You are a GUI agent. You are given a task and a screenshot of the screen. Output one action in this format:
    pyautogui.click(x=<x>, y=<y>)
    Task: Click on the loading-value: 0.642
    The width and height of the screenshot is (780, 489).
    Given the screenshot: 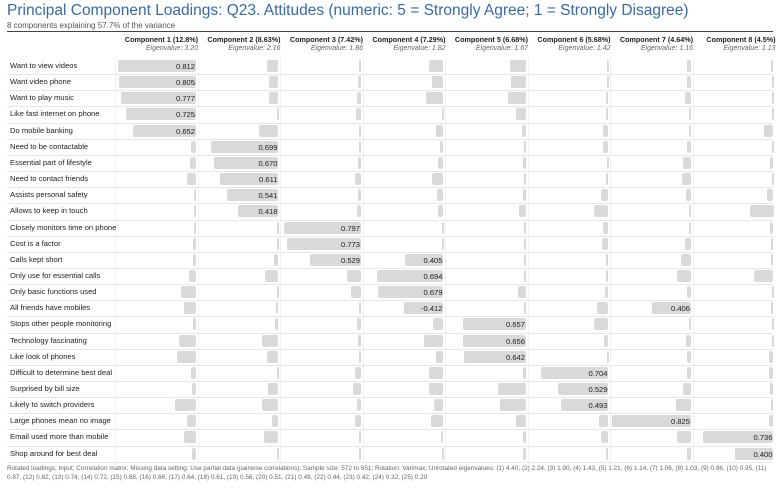 What is the action you would take?
    pyautogui.click(x=515, y=357)
    